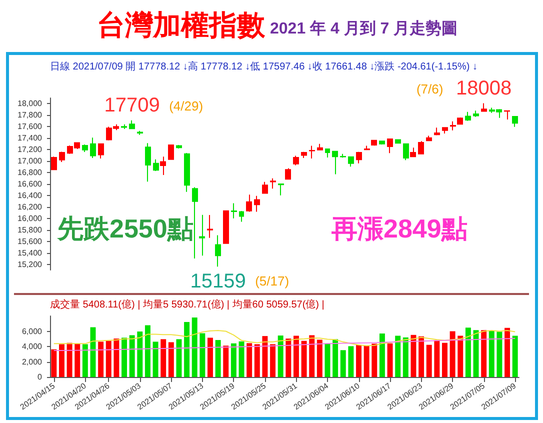 The width and height of the screenshot is (543, 423). What do you see at coordinates (30, 184) in the screenshot?
I see `y-tick-label: 16,600` at bounding box center [30, 184].